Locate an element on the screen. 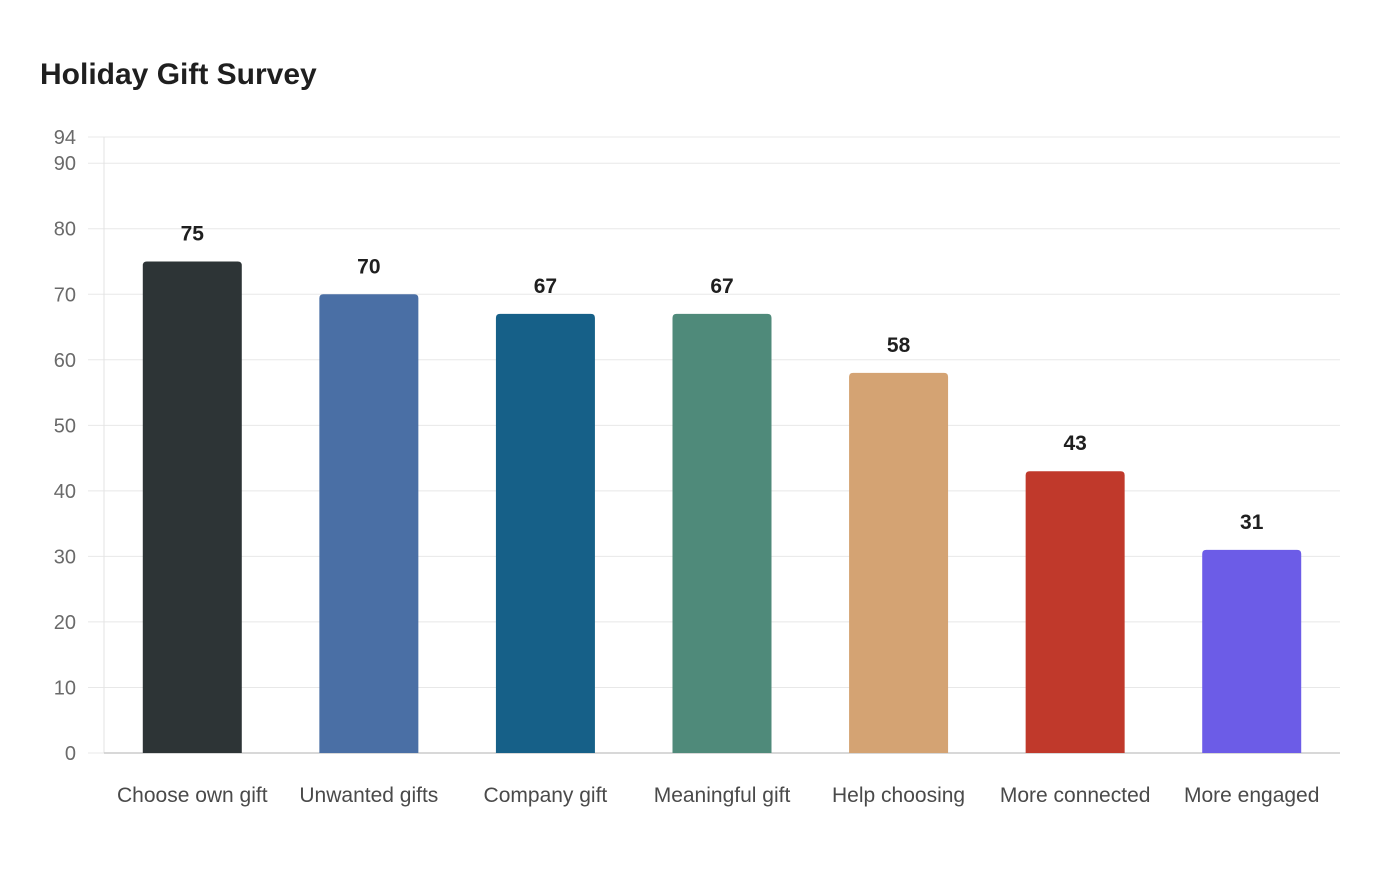 This screenshot has height=880, width=1400. data-label: 31 is located at coordinates (1252, 522).